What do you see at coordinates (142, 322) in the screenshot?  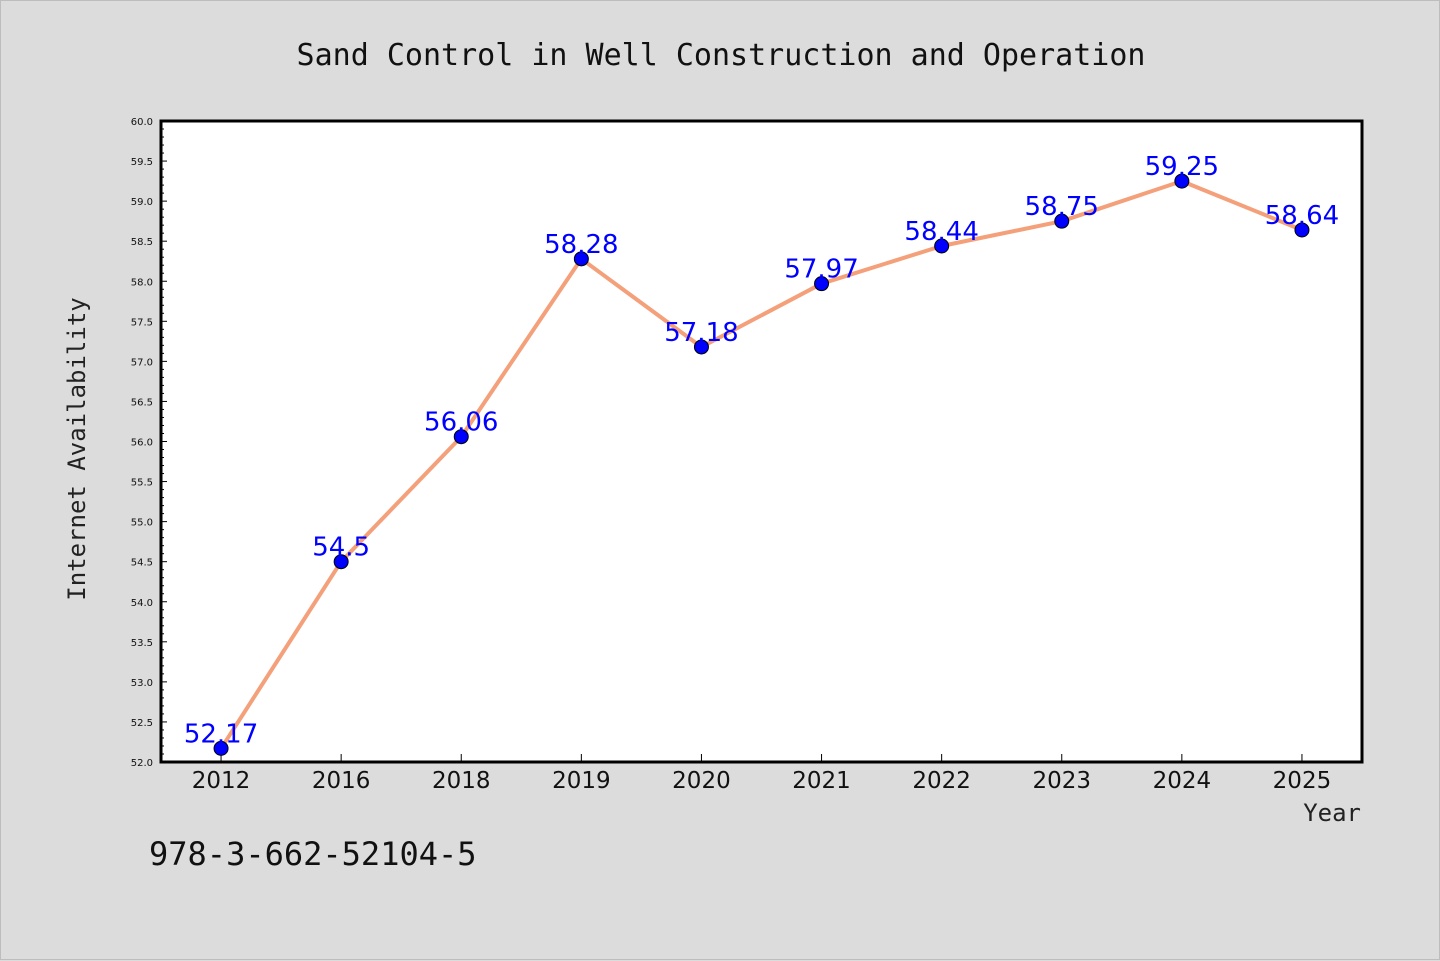 I see `y-tick-label: 57.5` at bounding box center [142, 322].